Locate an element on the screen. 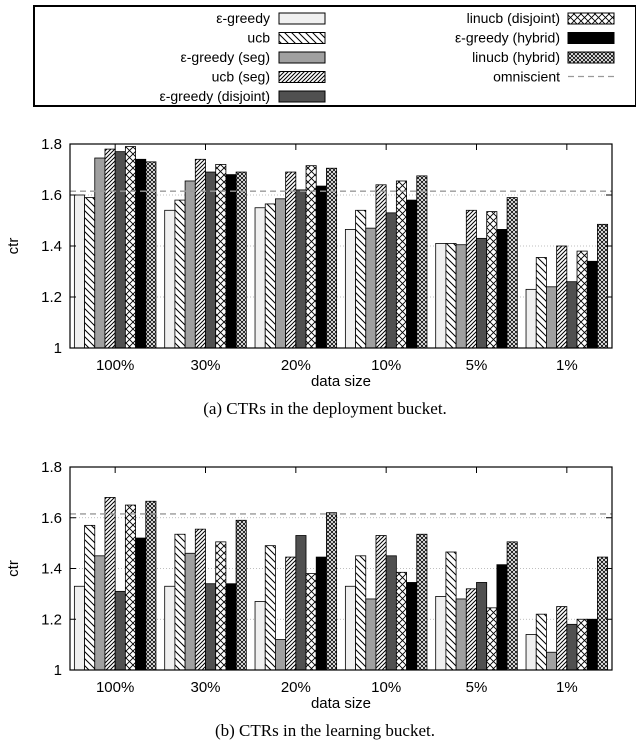 This screenshot has height=754, width=636. chart-caption: (a) CTRs in the deployment bucket. is located at coordinates (325, 408).